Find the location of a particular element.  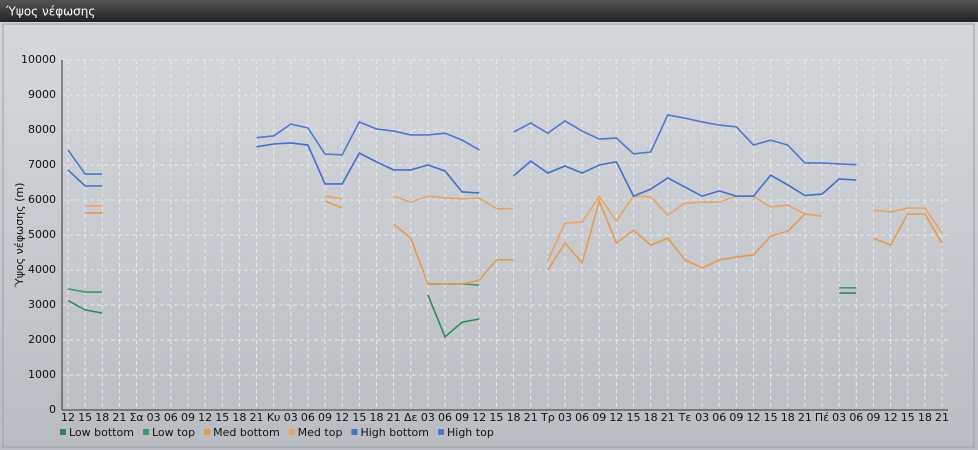

y-tick-label: 10000 is located at coordinates (38, 59).